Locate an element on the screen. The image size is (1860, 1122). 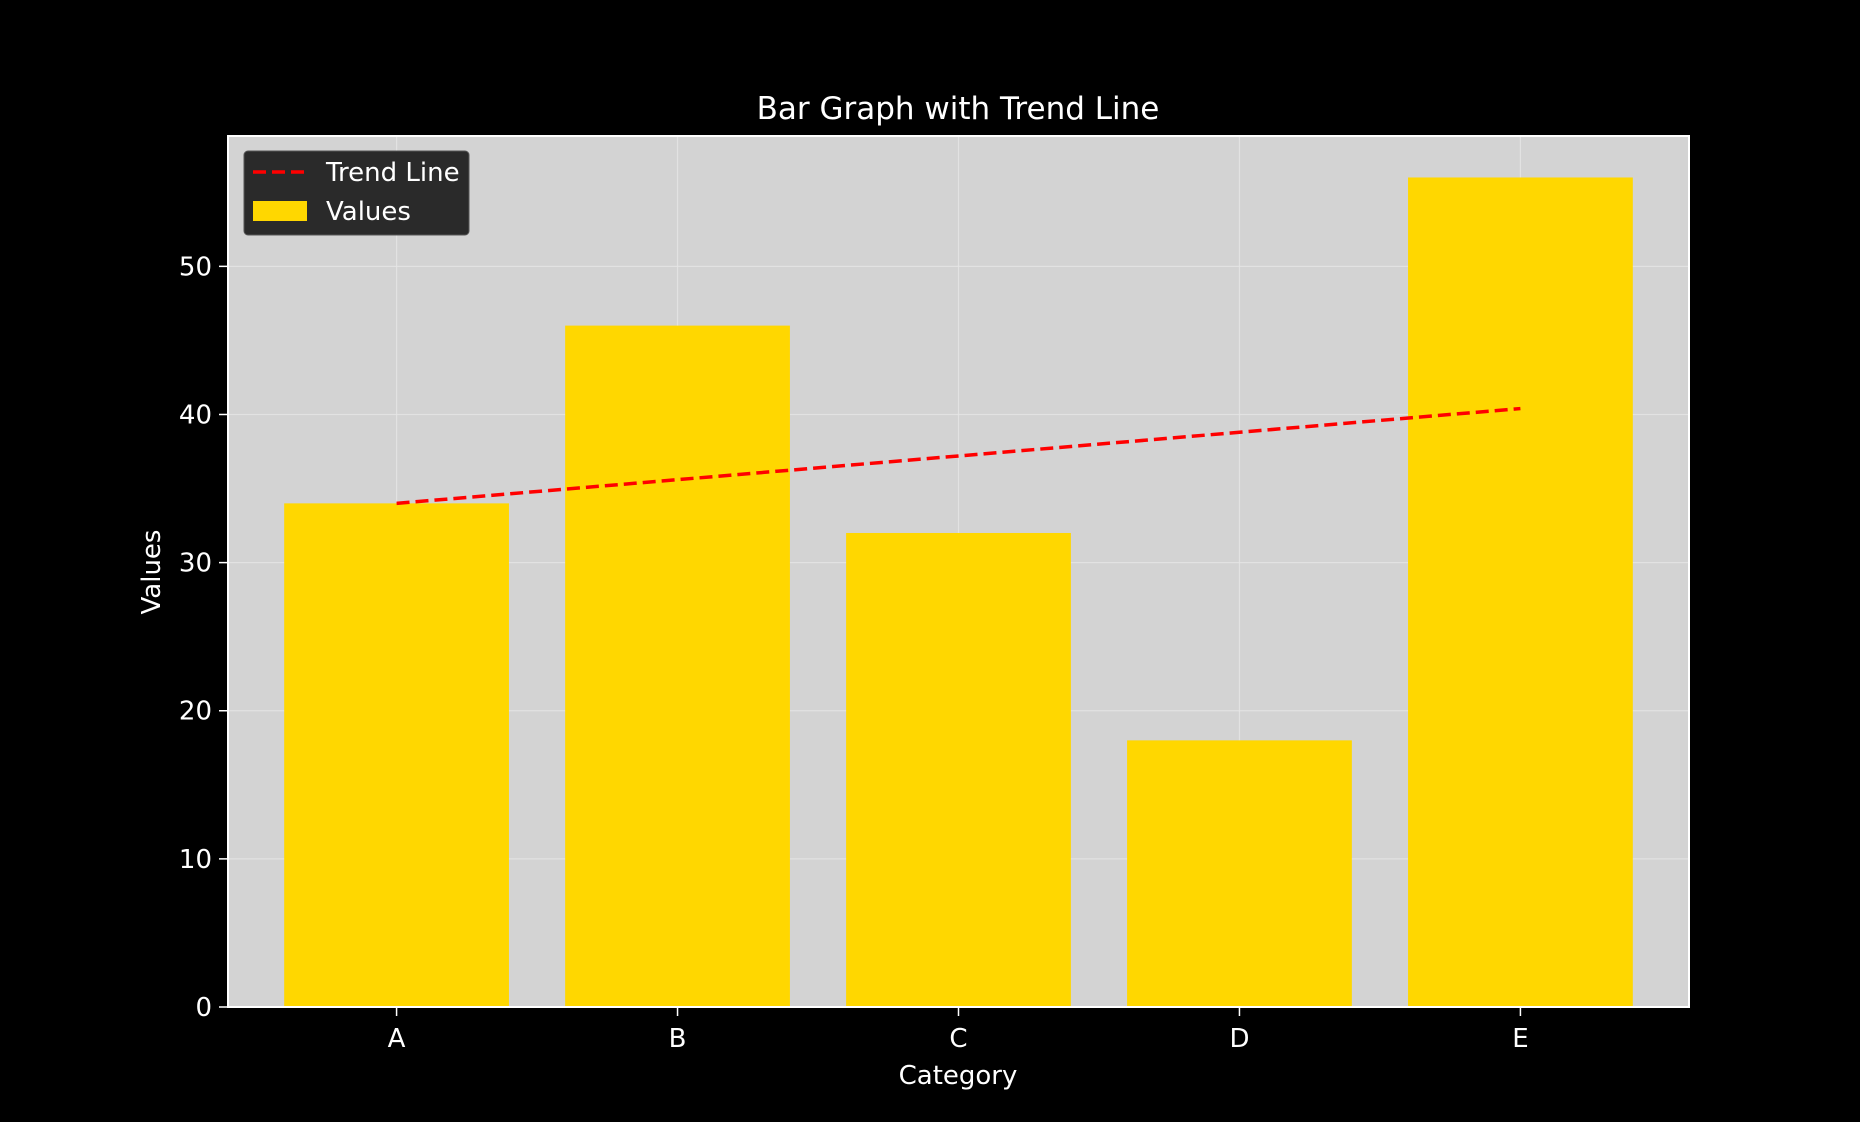
bar-D is located at coordinates (1239, 873).